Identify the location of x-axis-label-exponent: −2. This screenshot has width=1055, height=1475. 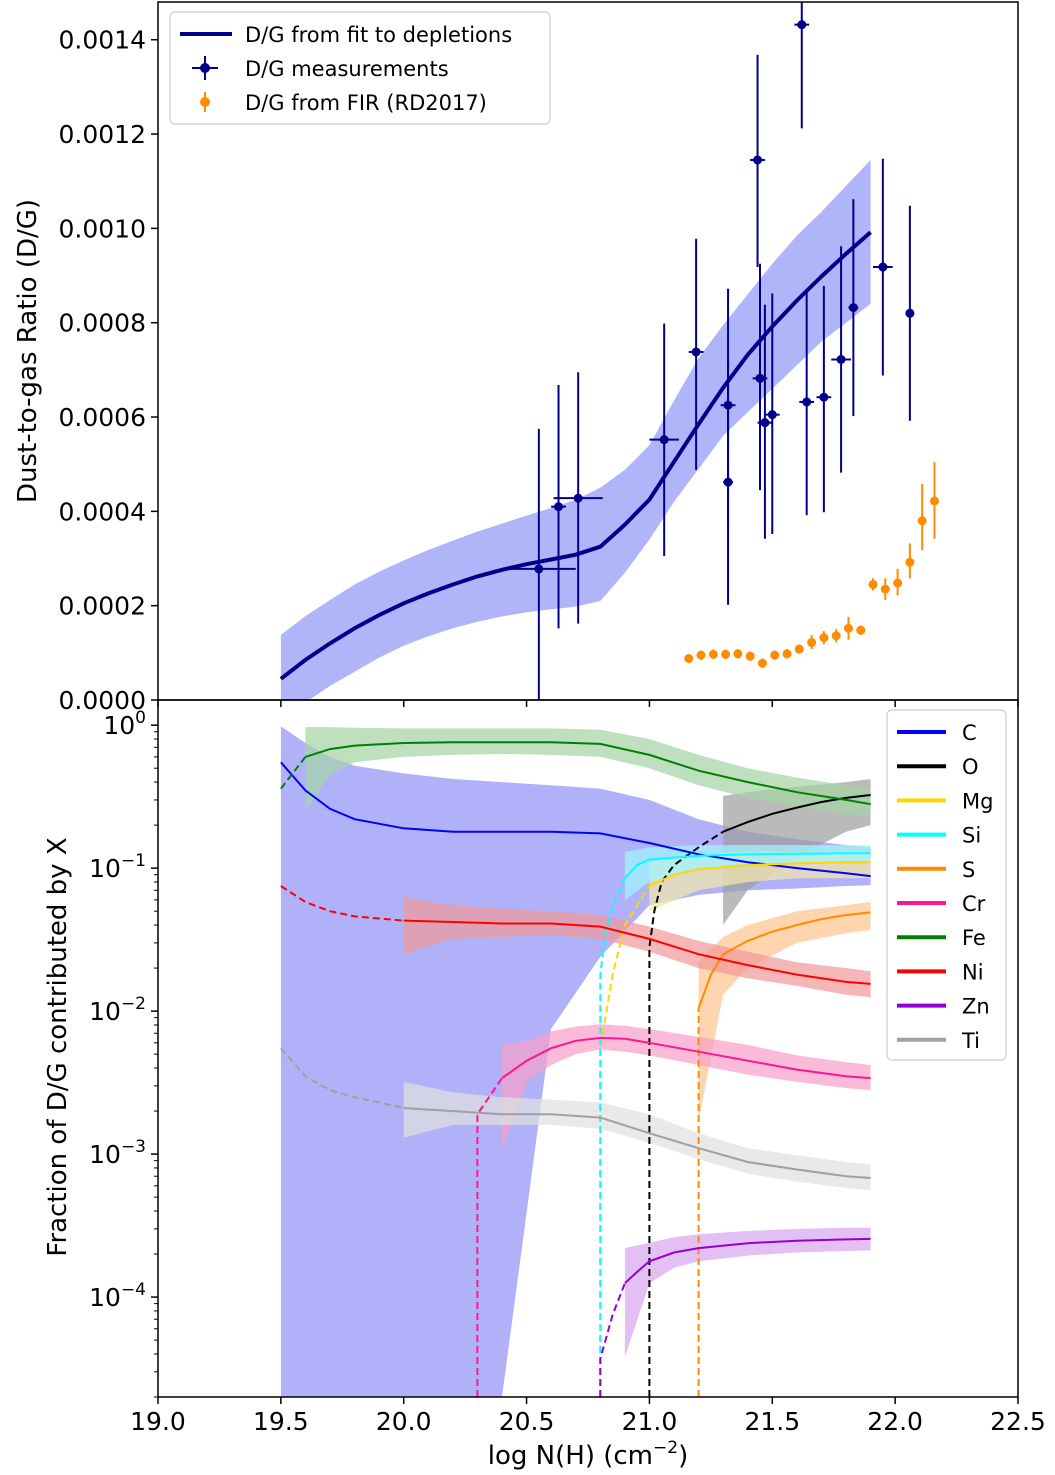
(665, 1448).